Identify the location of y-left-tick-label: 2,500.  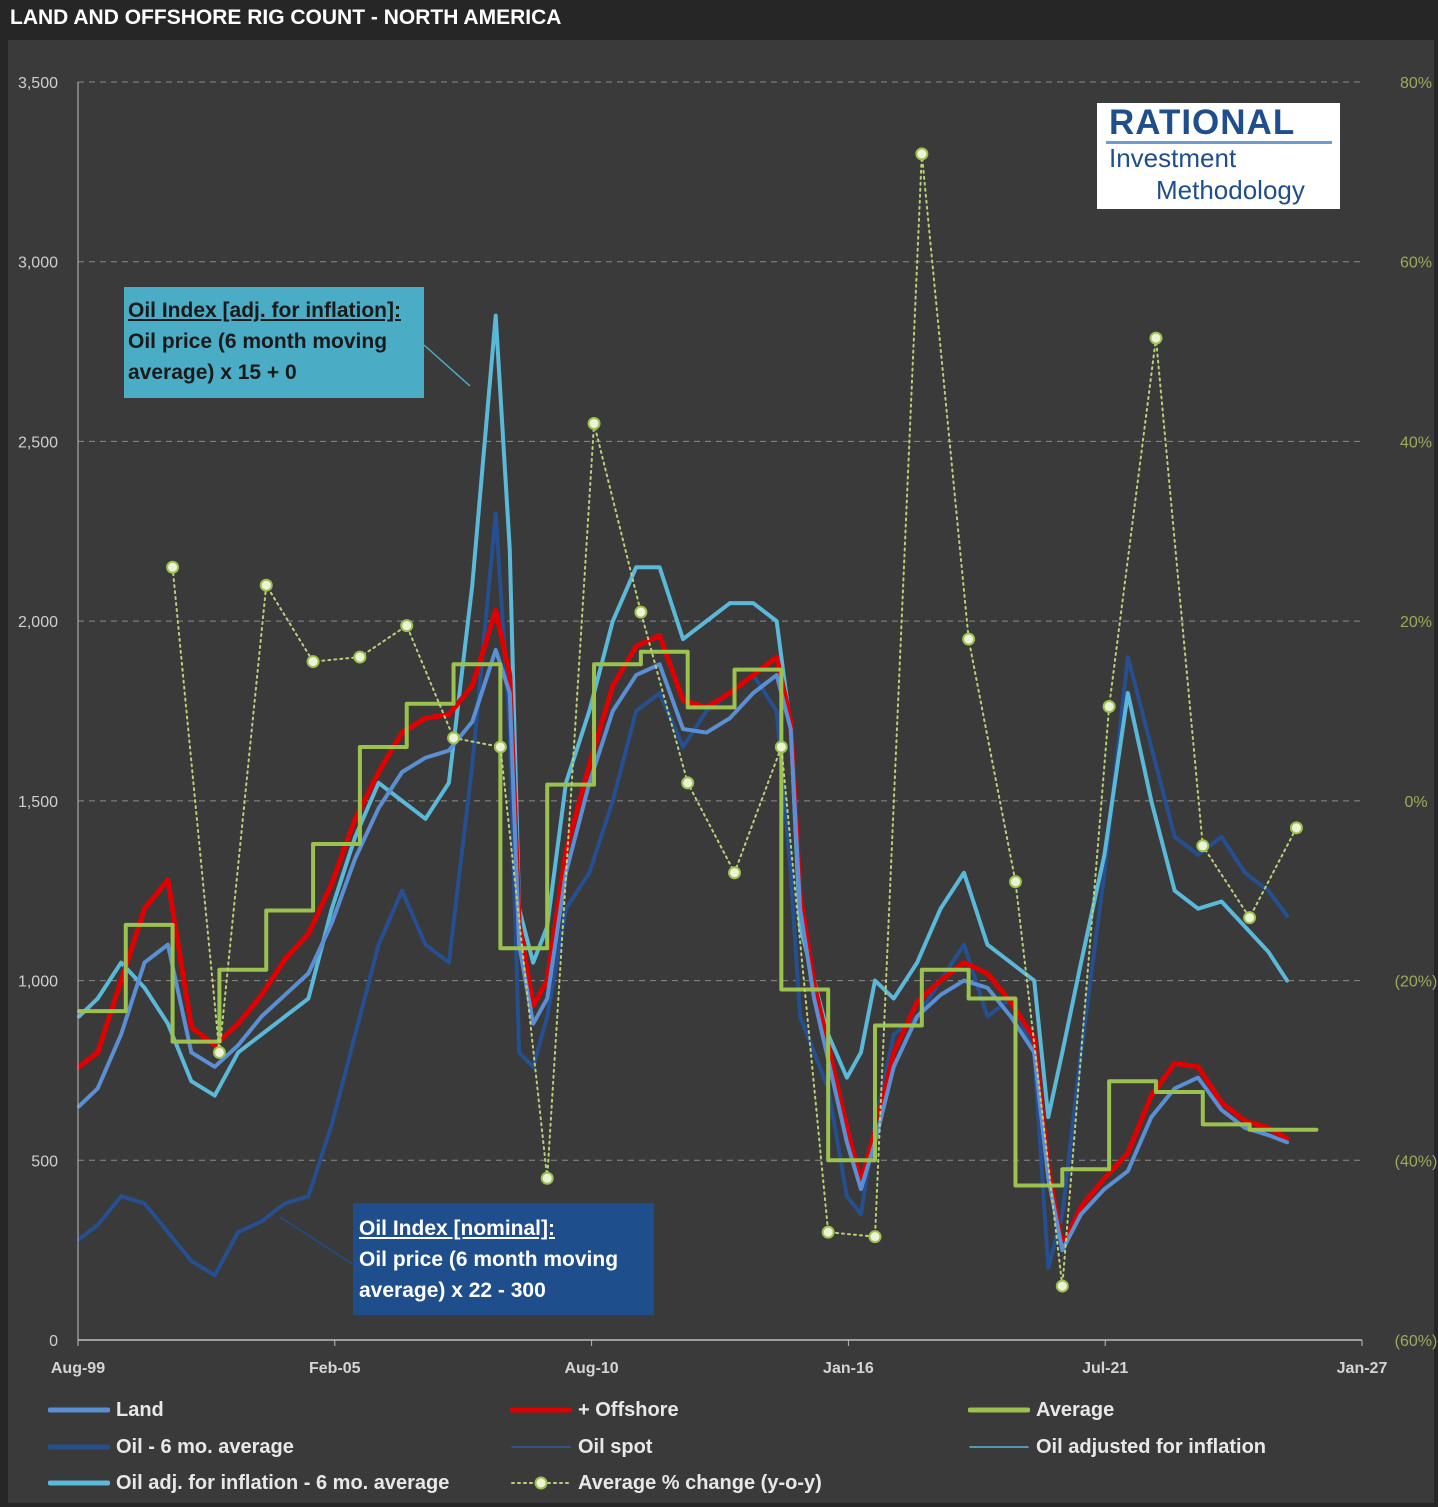
(38, 442).